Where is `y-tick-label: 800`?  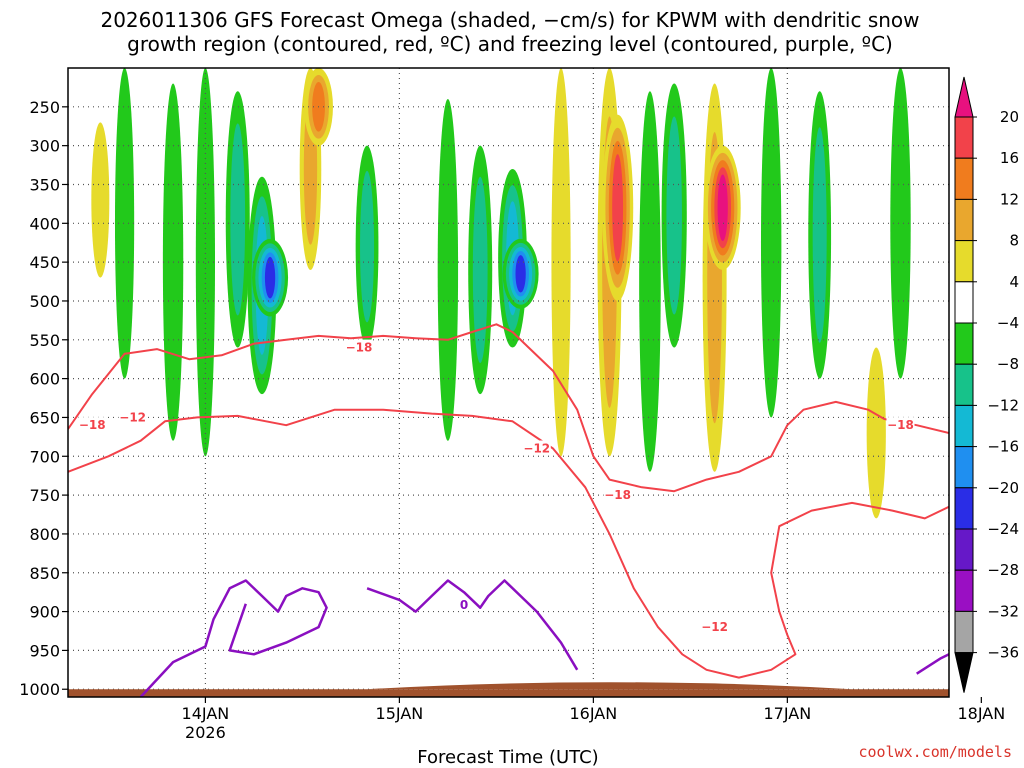 y-tick-label: 800 is located at coordinates (44, 534).